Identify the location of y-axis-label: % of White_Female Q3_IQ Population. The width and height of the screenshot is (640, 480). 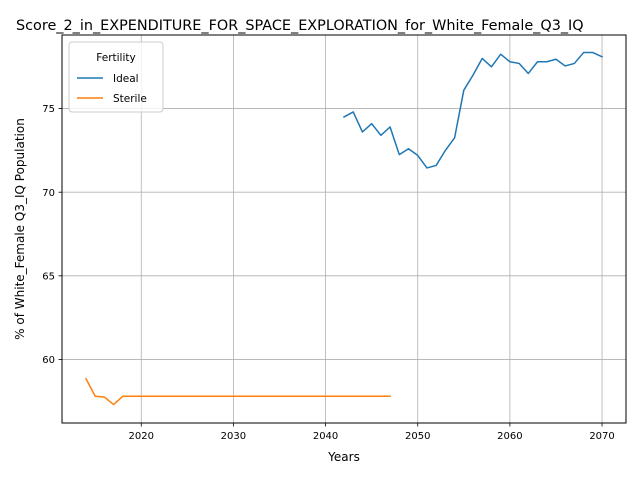
(20, 229).